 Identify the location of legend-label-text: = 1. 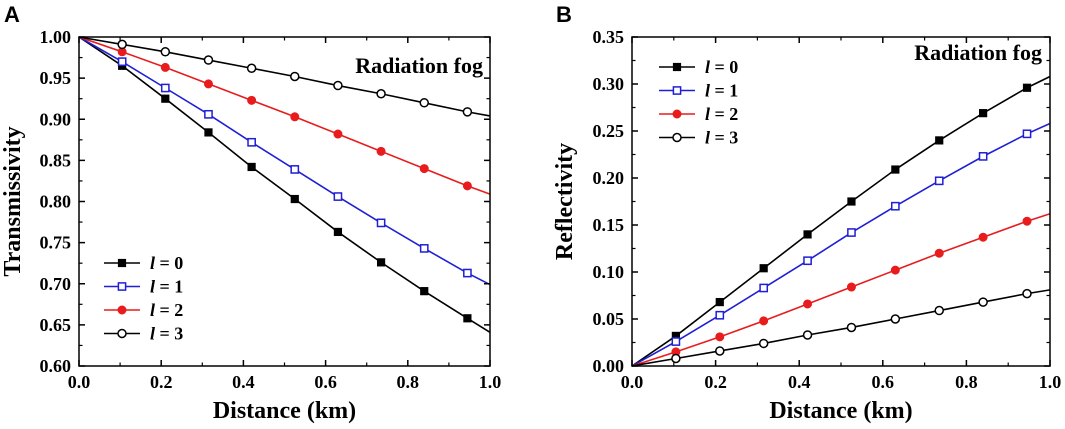
(169, 287).